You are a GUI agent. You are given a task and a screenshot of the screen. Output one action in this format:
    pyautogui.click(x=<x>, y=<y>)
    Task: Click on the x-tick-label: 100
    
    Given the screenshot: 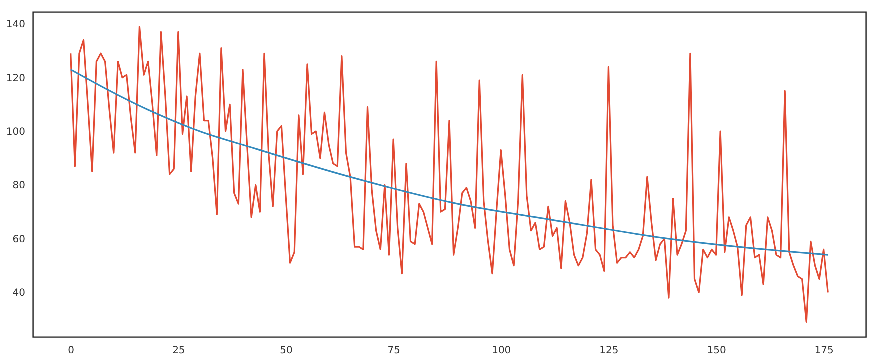 What is the action you would take?
    pyautogui.click(x=502, y=351)
    